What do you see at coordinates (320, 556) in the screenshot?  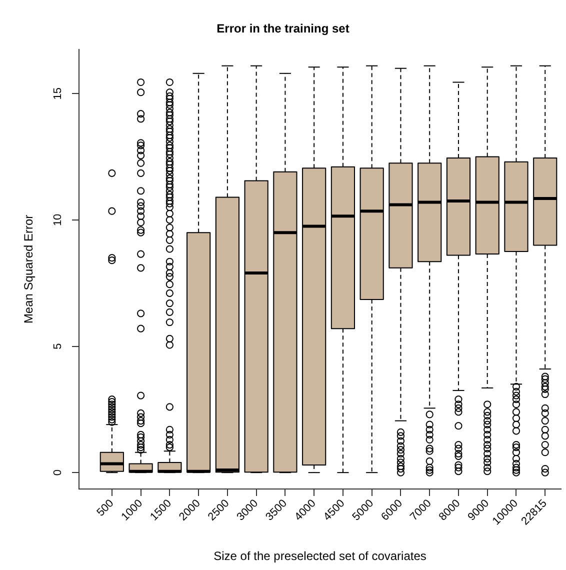 I see `x-axis-title: Size of the preselected set of covariates` at bounding box center [320, 556].